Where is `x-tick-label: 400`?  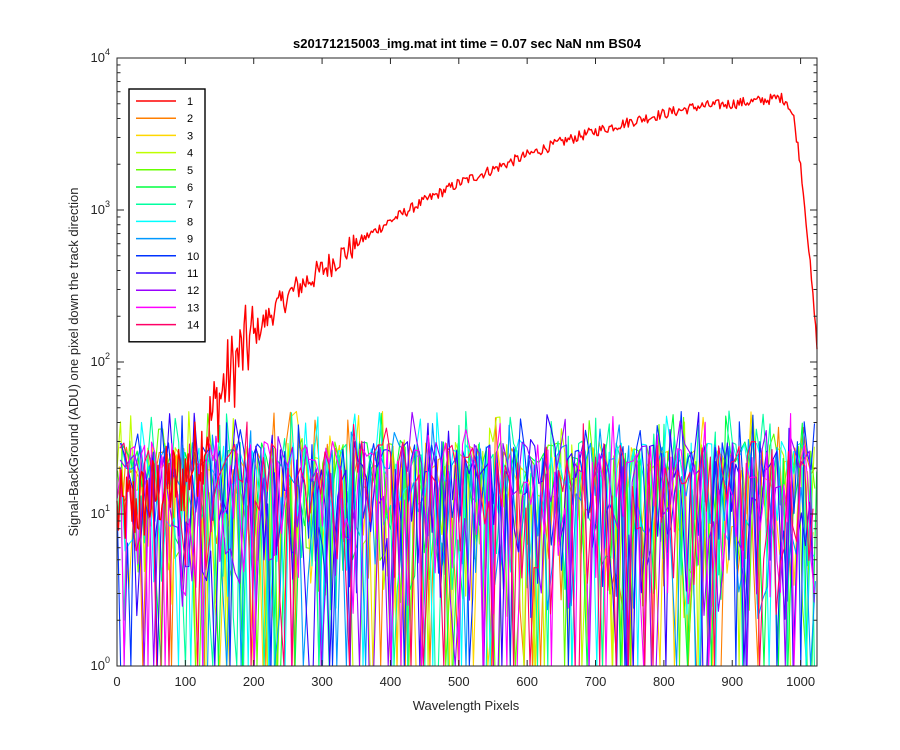
x-tick-label: 400 is located at coordinates (391, 681).